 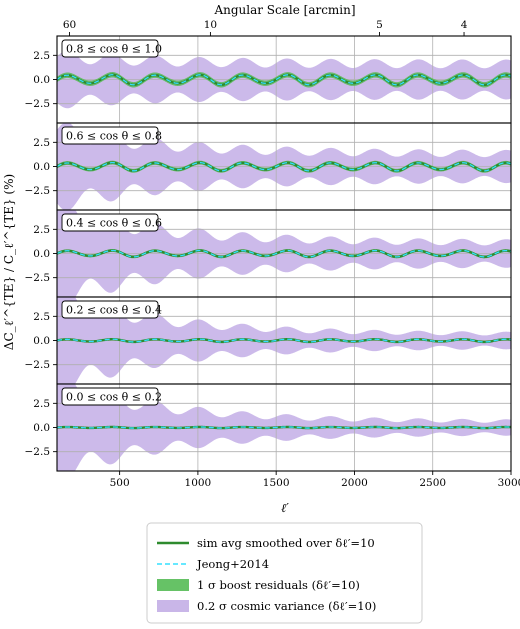 I want to click on panel-label: 0.0 ≤ cos θ ≤ 0.2, so click(x=111, y=396).